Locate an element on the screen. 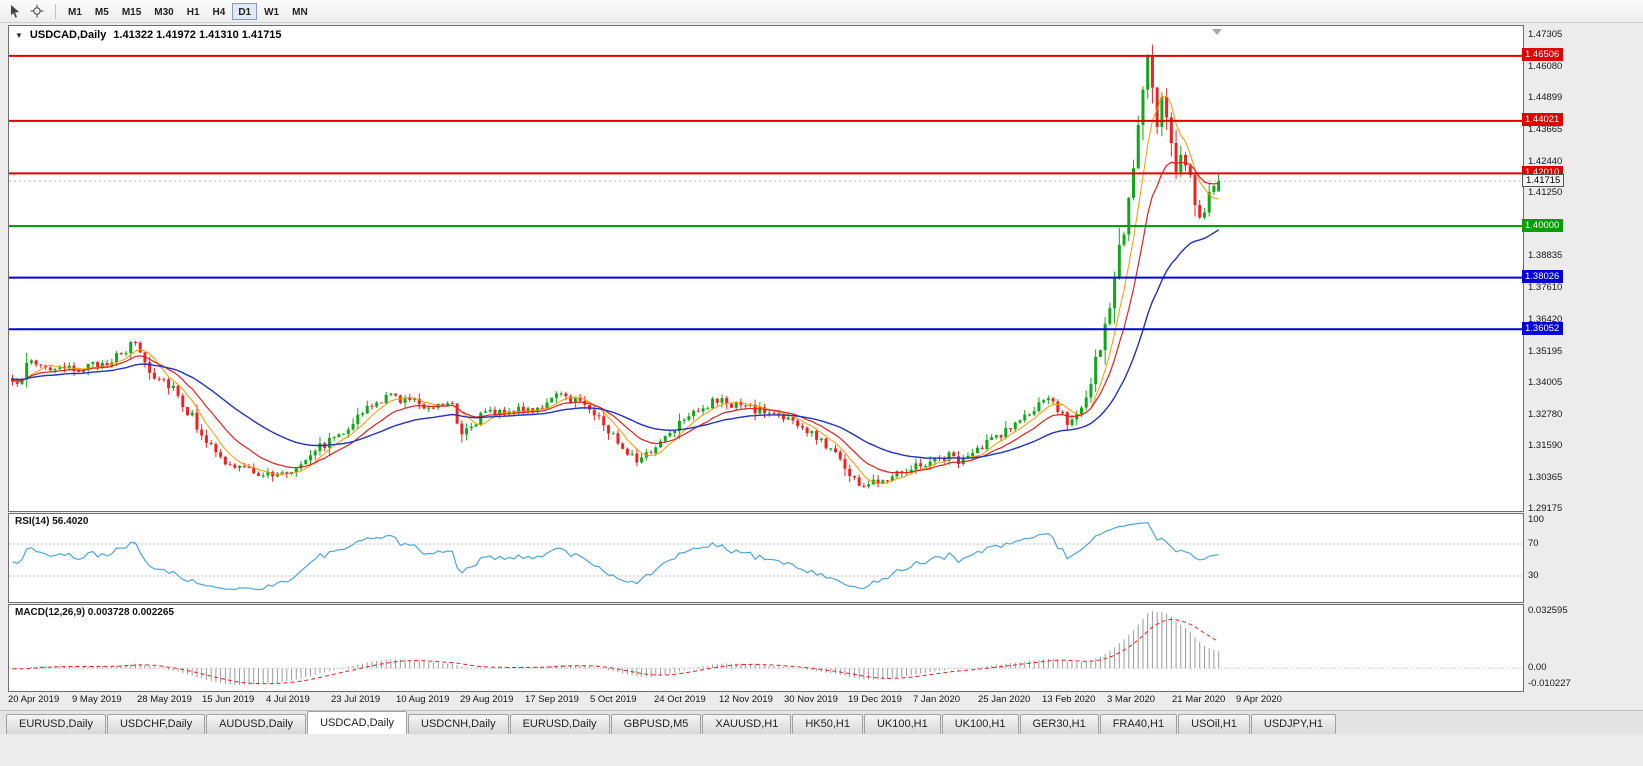 The image size is (1643, 766). date-label: 9 May 2019 is located at coordinates (97, 699).